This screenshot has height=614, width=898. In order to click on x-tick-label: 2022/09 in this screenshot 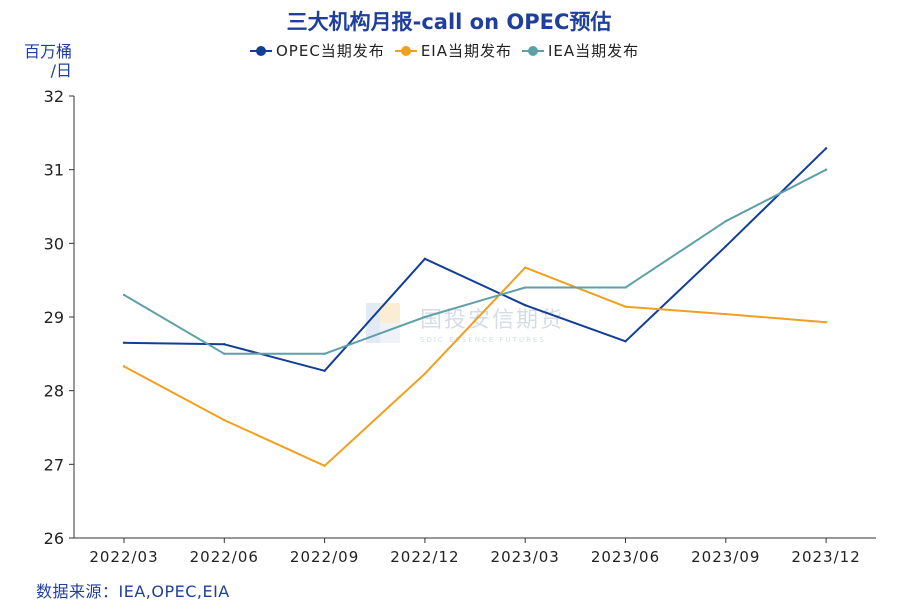, I will do `click(324, 557)`.